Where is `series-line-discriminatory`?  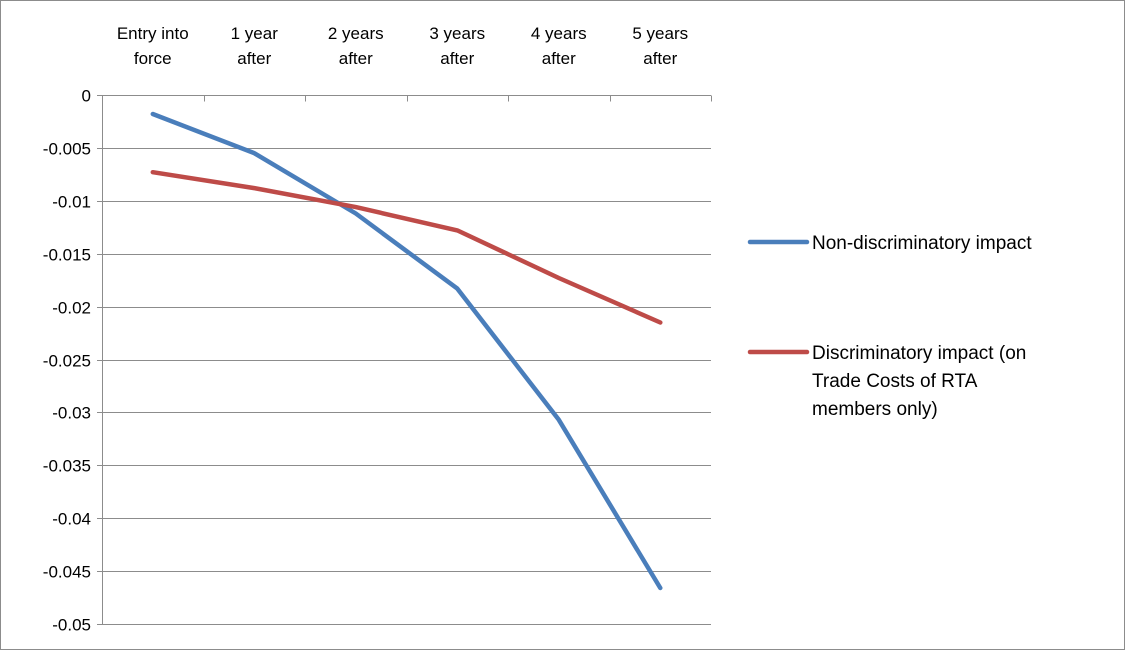
series-line-discriminatory is located at coordinates (406, 247).